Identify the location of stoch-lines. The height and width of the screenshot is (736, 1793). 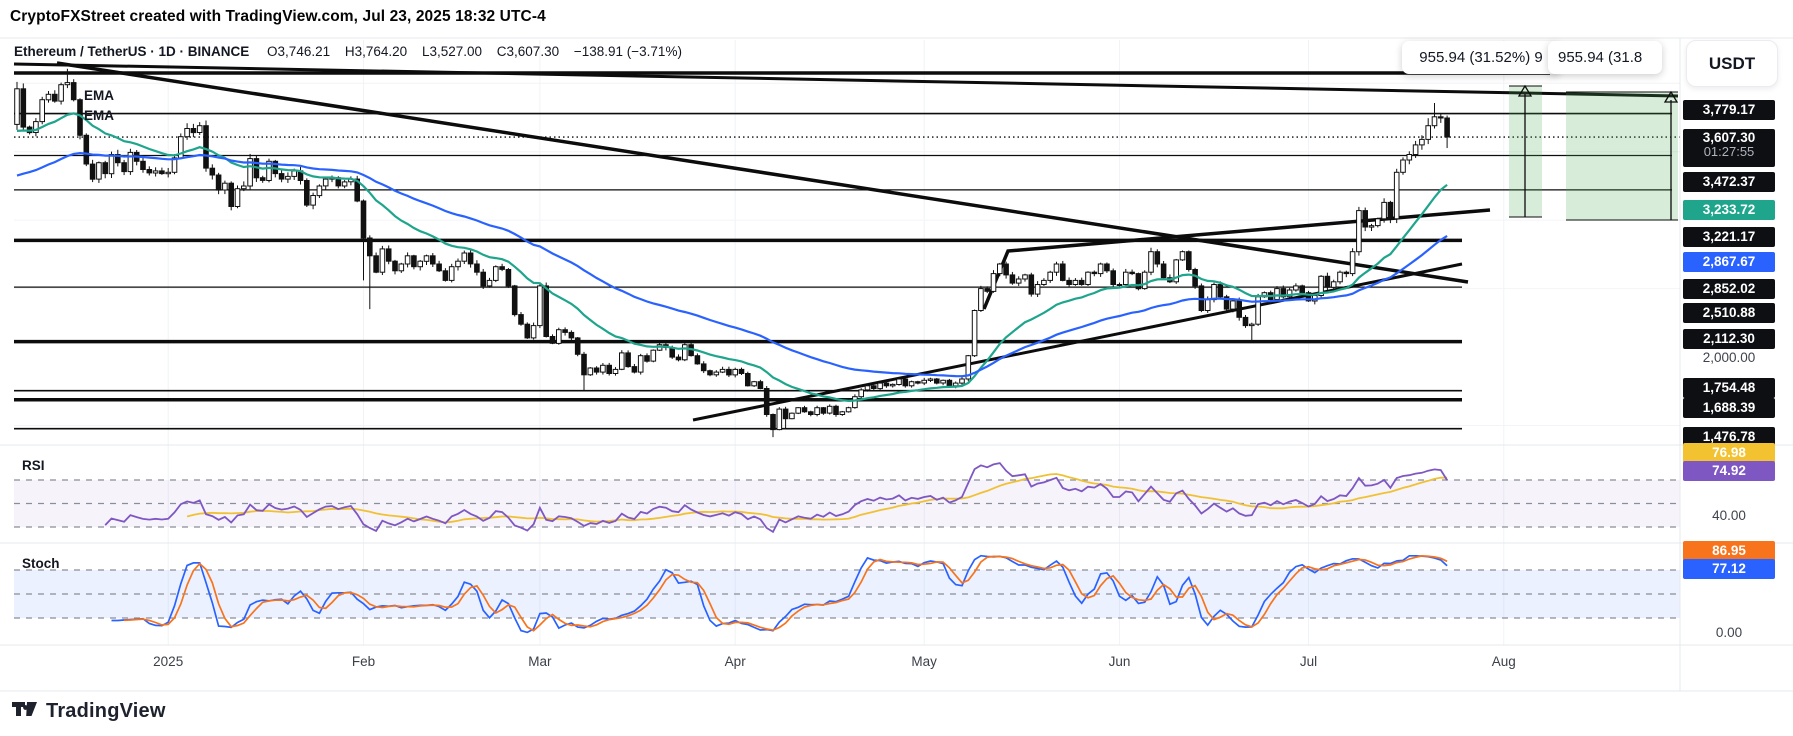
(779, 594).